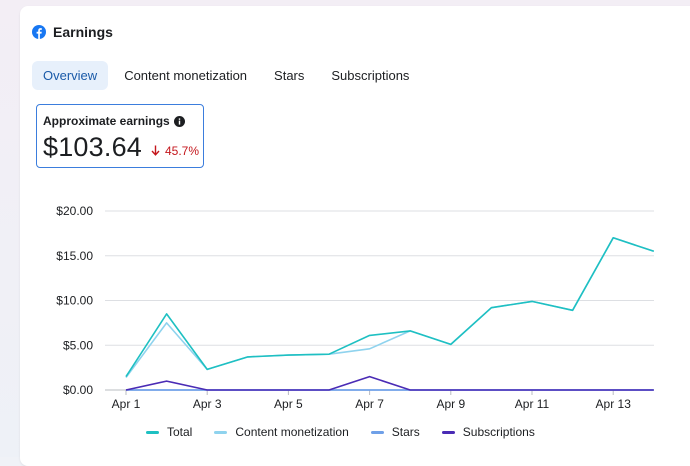 This screenshot has height=466, width=690. Describe the element at coordinates (207, 404) in the screenshot. I see `x-tick-label: Apr 3` at that location.